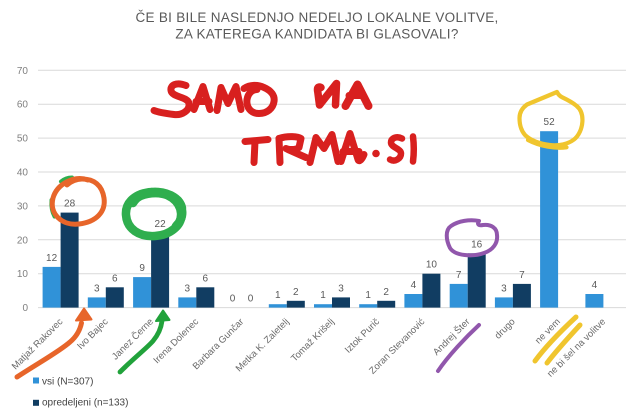 This screenshot has height=409, width=636. Describe the element at coordinates (23, 206) in the screenshot. I see `svg-text: 30` at that location.